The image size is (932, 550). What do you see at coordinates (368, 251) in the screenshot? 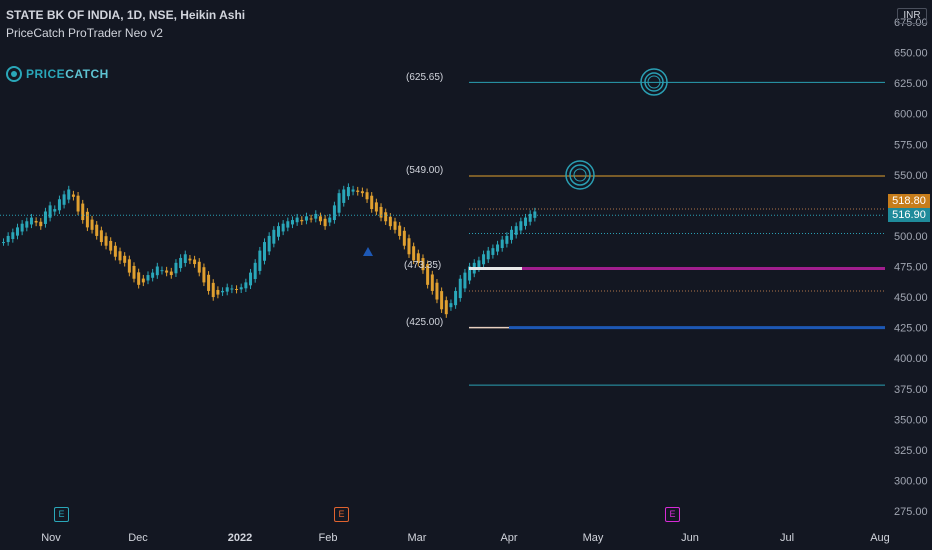
I see `signal-triangle-icon` at bounding box center [368, 251].